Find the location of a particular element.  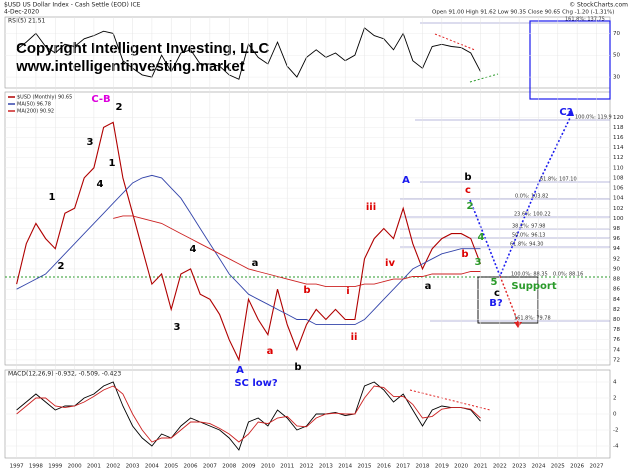

wave-label: C-B is located at coordinates (100, 99).